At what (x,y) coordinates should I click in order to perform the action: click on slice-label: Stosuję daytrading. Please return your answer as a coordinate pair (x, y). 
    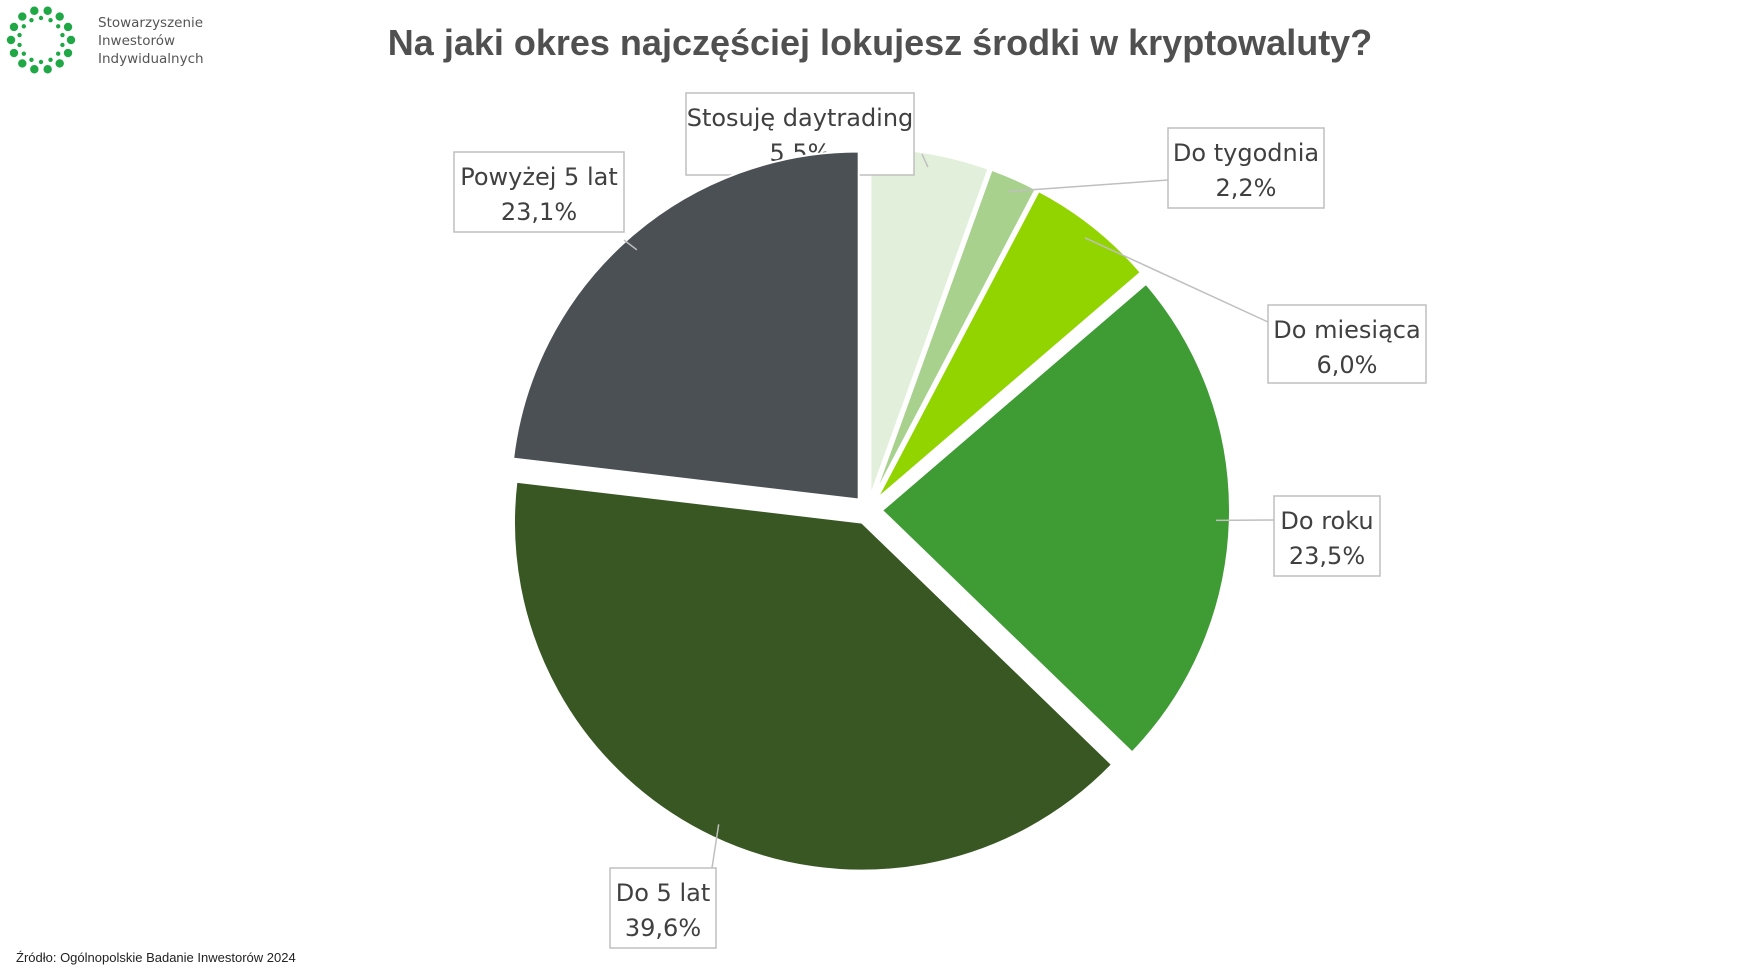
    Looking at the image, I should click on (800, 118).